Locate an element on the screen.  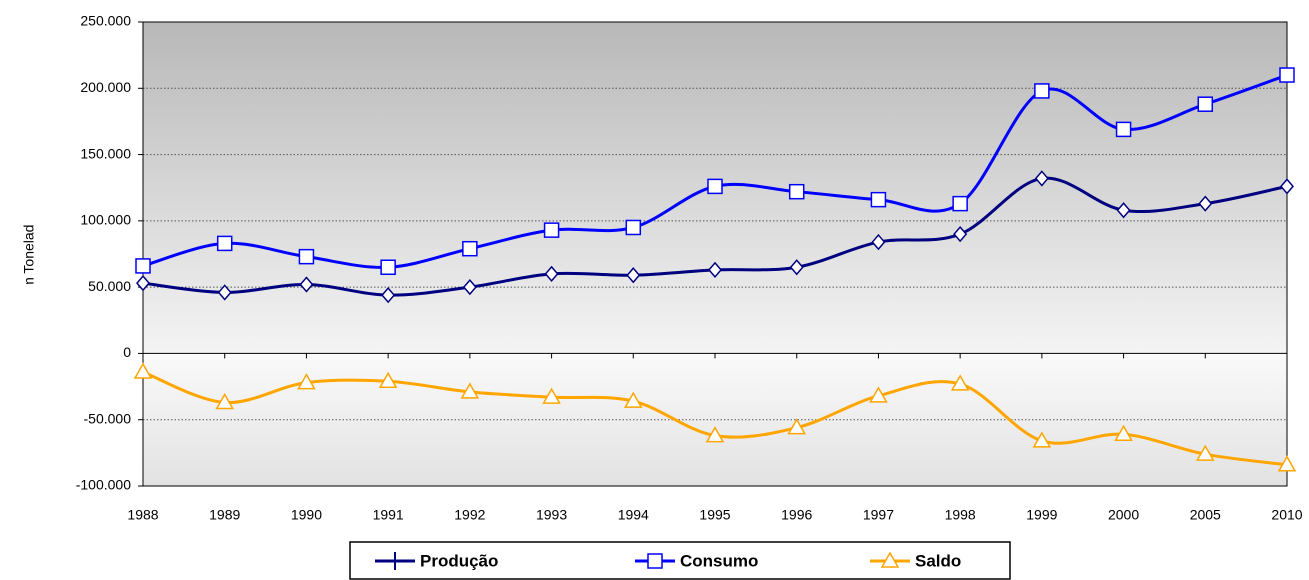
legend-label: Consumo is located at coordinates (719, 560).